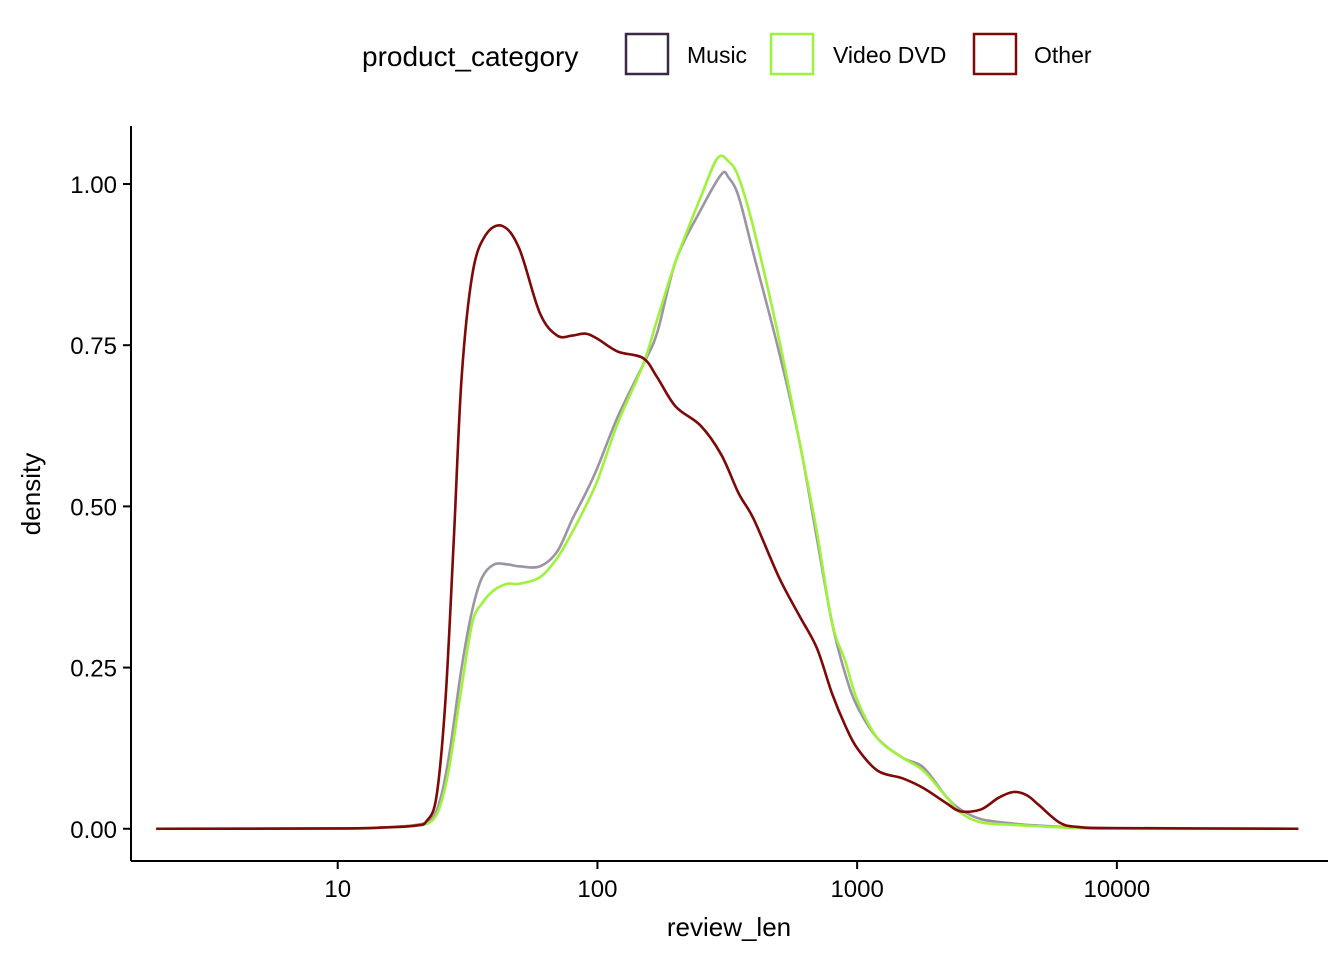 The height and width of the screenshot is (960, 1344). I want to click on legend-item-other: Other, so click(1032, 54).